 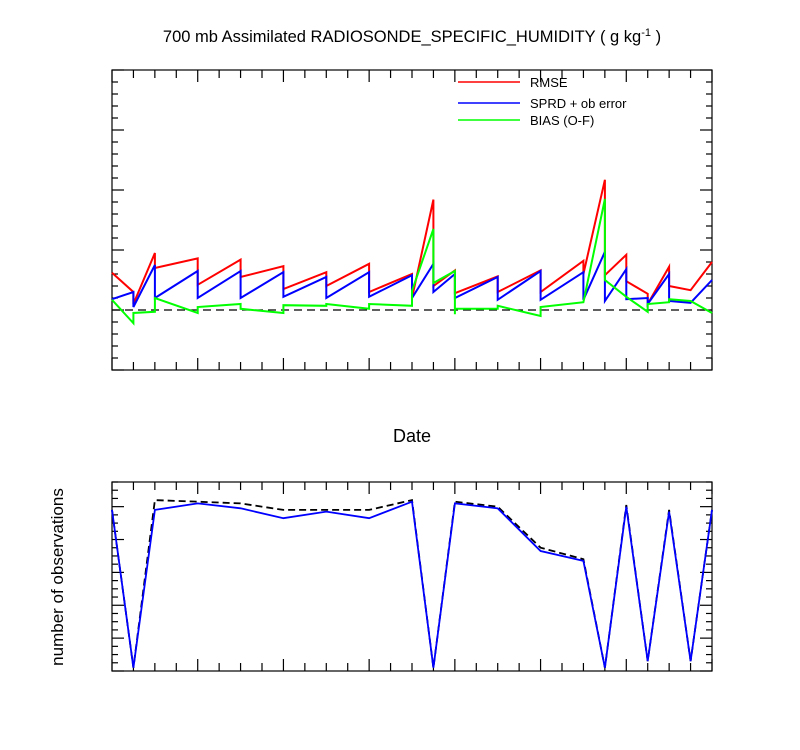 What do you see at coordinates (549, 82) in the screenshot?
I see `legend-label-rmse: RMSE` at bounding box center [549, 82].